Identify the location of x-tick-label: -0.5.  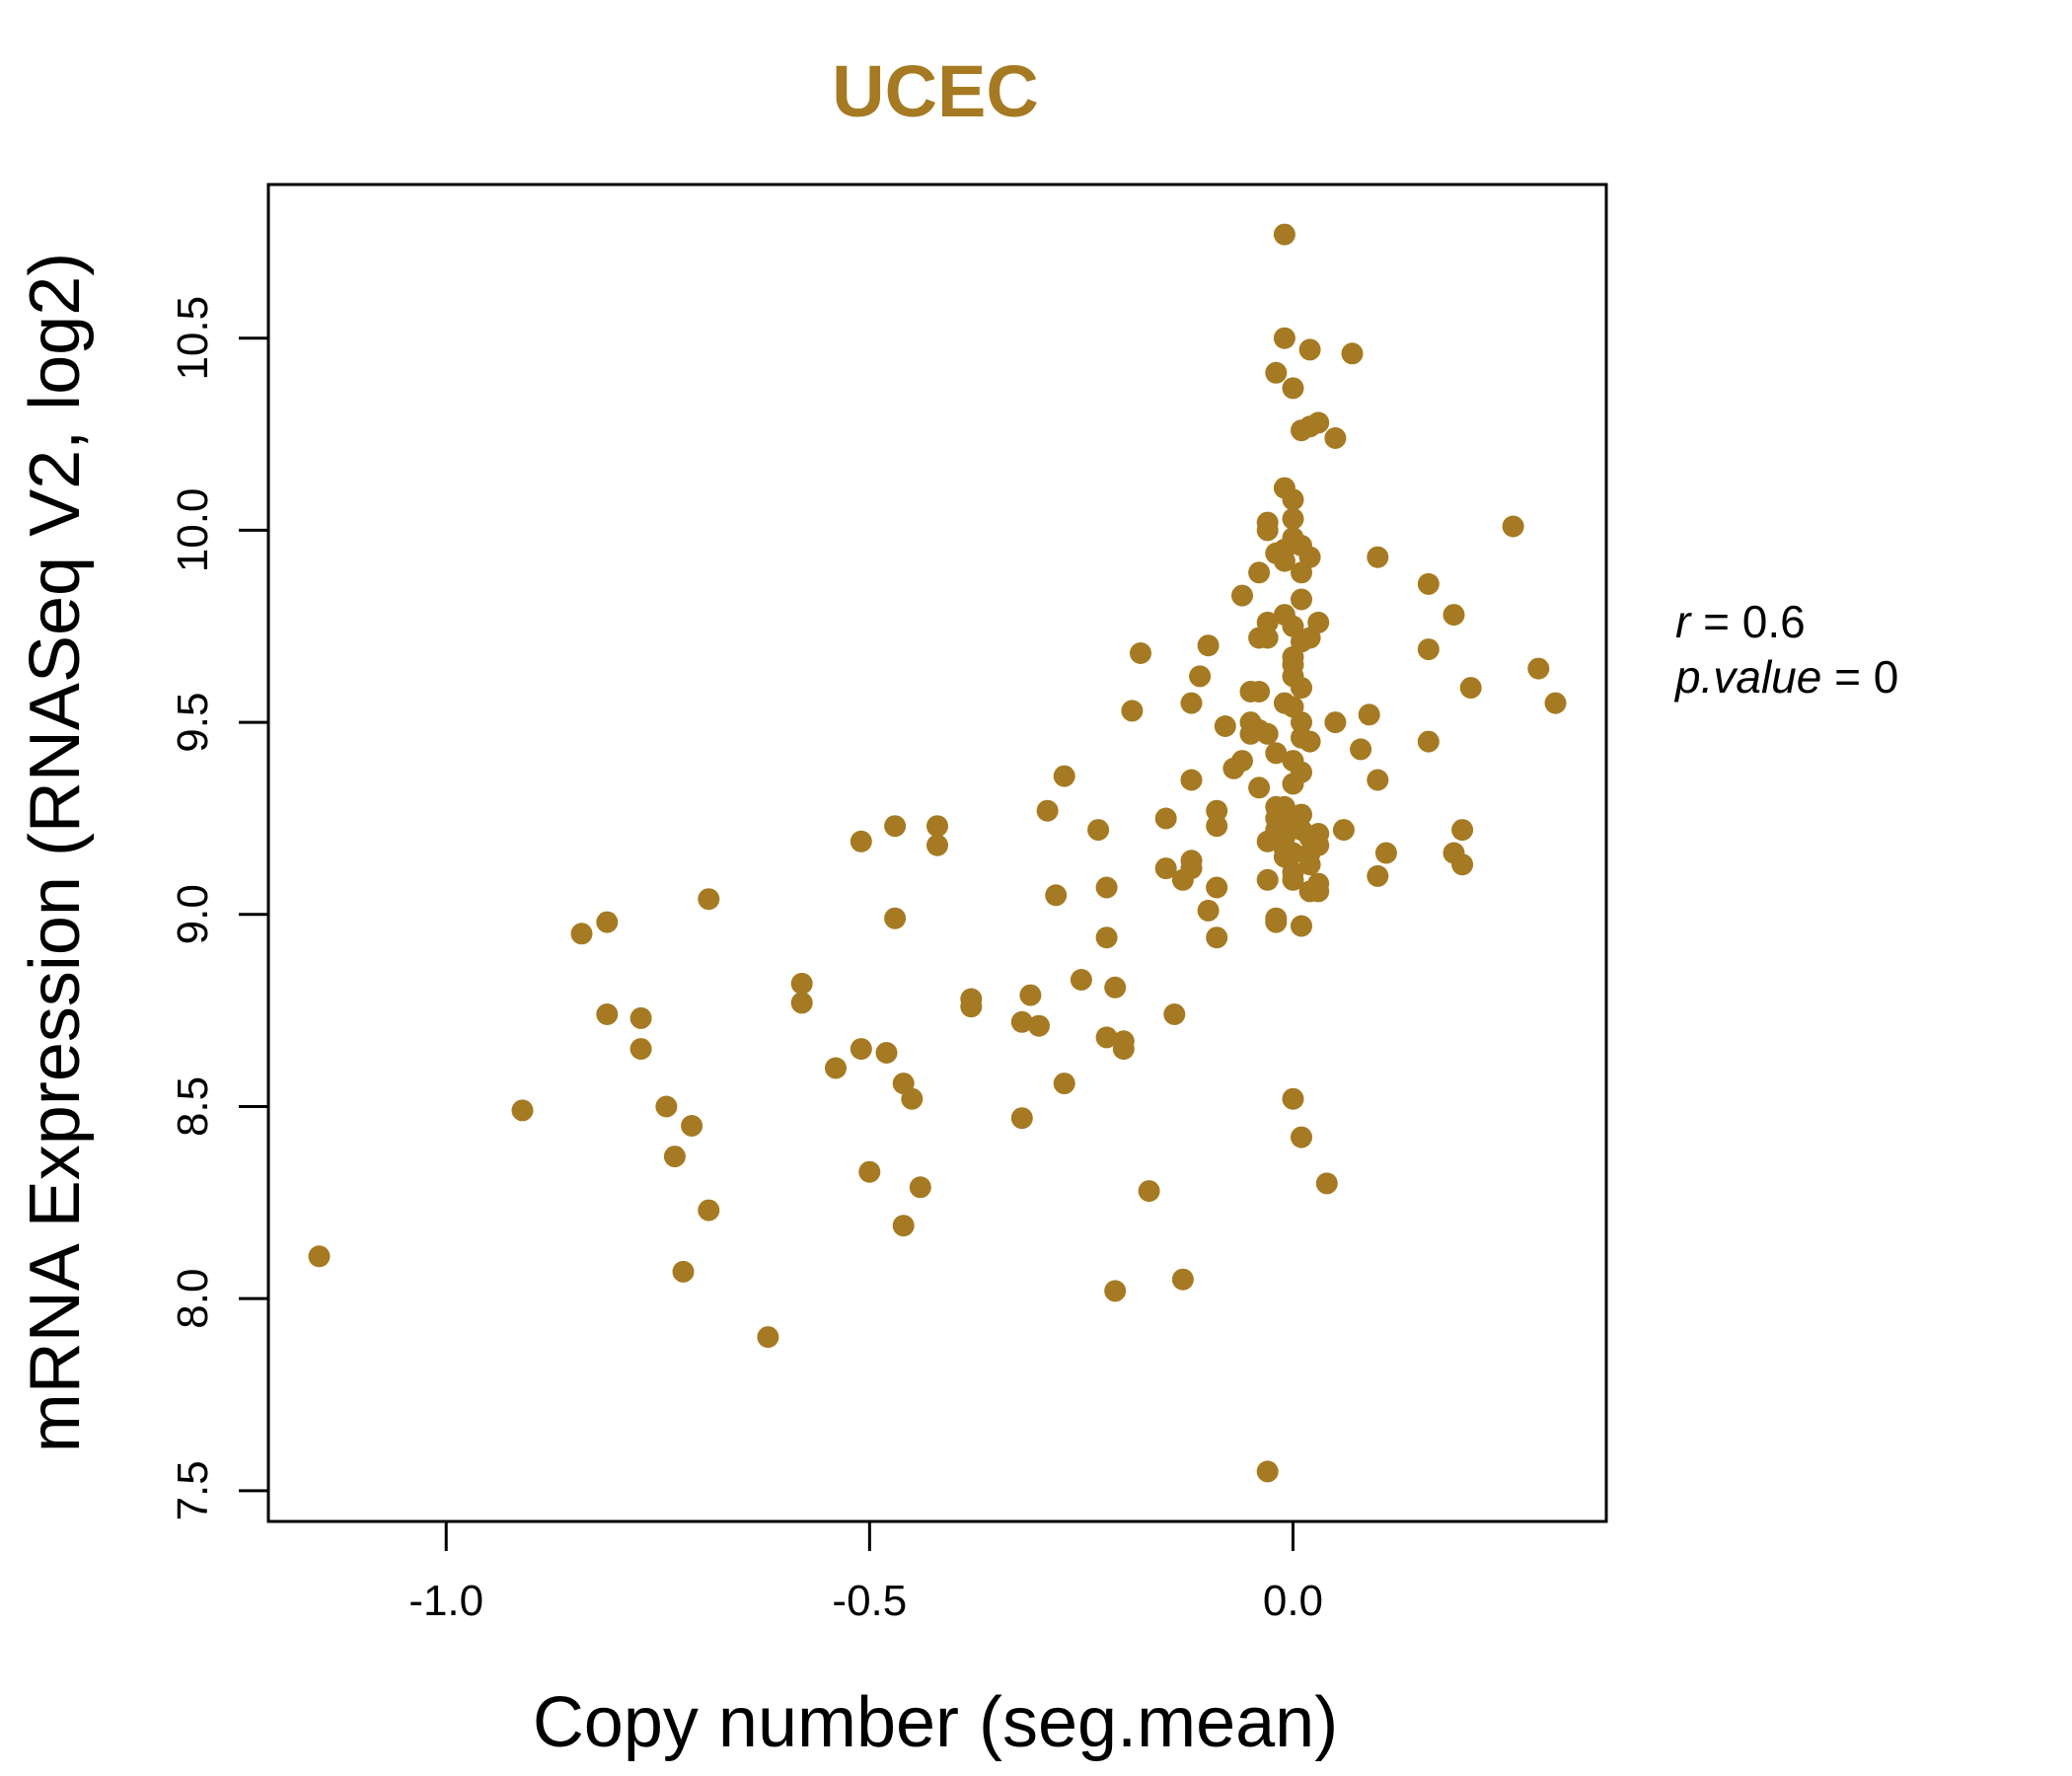
(870, 1601).